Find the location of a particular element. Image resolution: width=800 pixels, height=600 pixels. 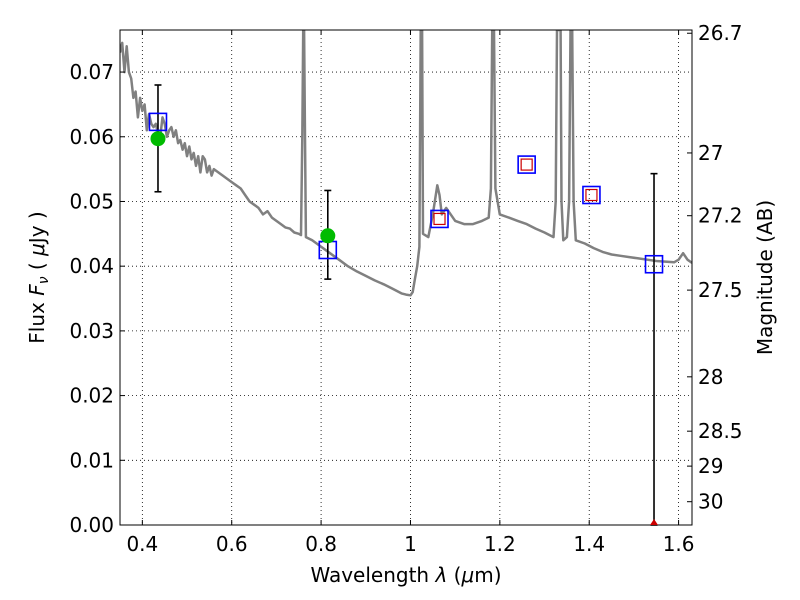

x-tick-label: 1 is located at coordinates (410, 544).